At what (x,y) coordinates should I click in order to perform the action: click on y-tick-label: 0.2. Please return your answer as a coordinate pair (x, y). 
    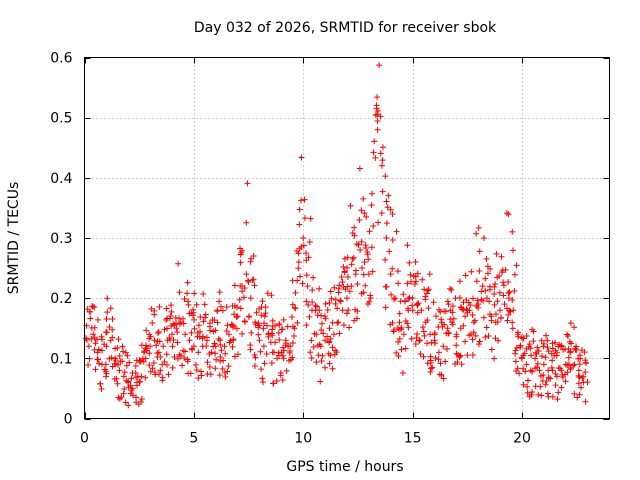
    Looking at the image, I should click on (61, 299).